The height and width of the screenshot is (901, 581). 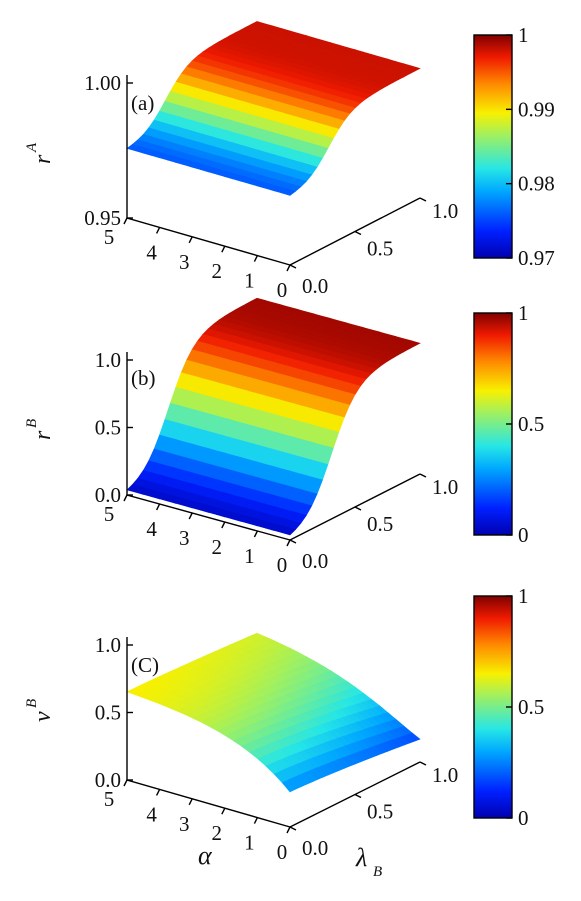 What do you see at coordinates (368, 861) in the screenshot?
I see `lambda-axis-title: λ B` at bounding box center [368, 861].